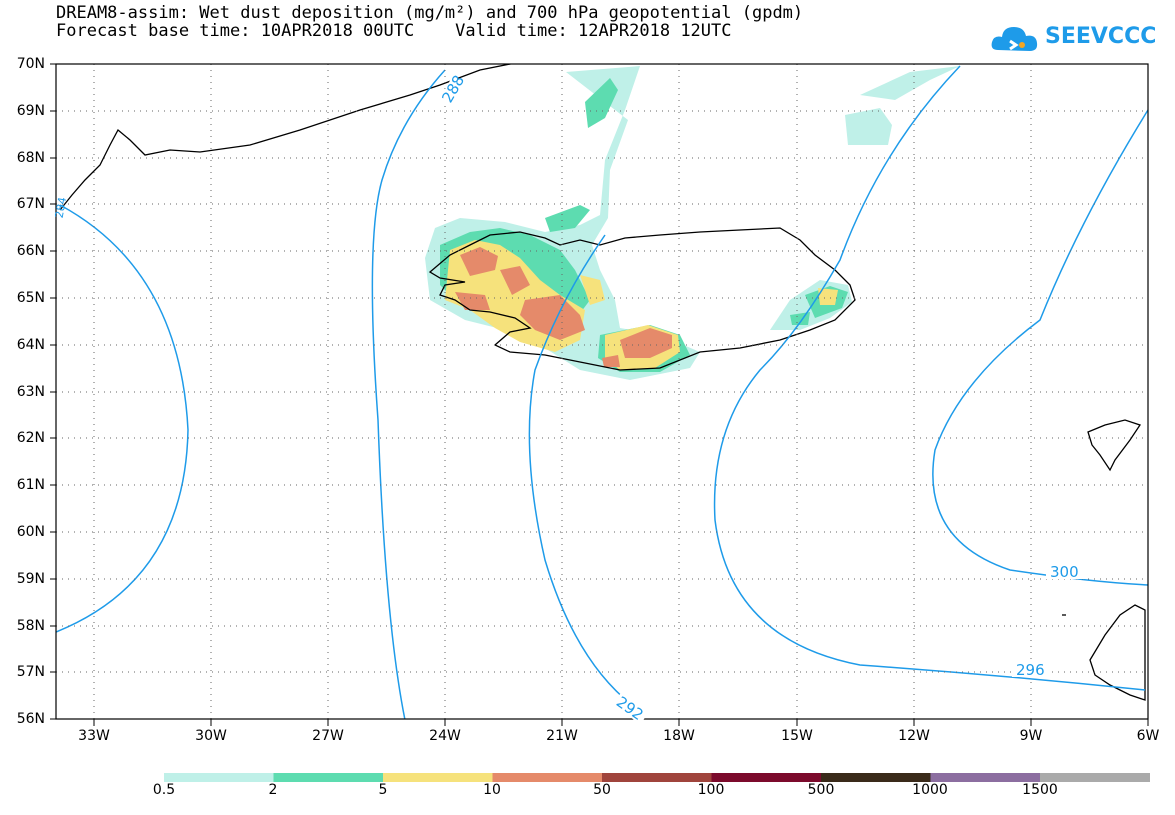 The height and width of the screenshot is (815, 1175). I want to click on lat-label-58n: 58N, so click(30, 626).